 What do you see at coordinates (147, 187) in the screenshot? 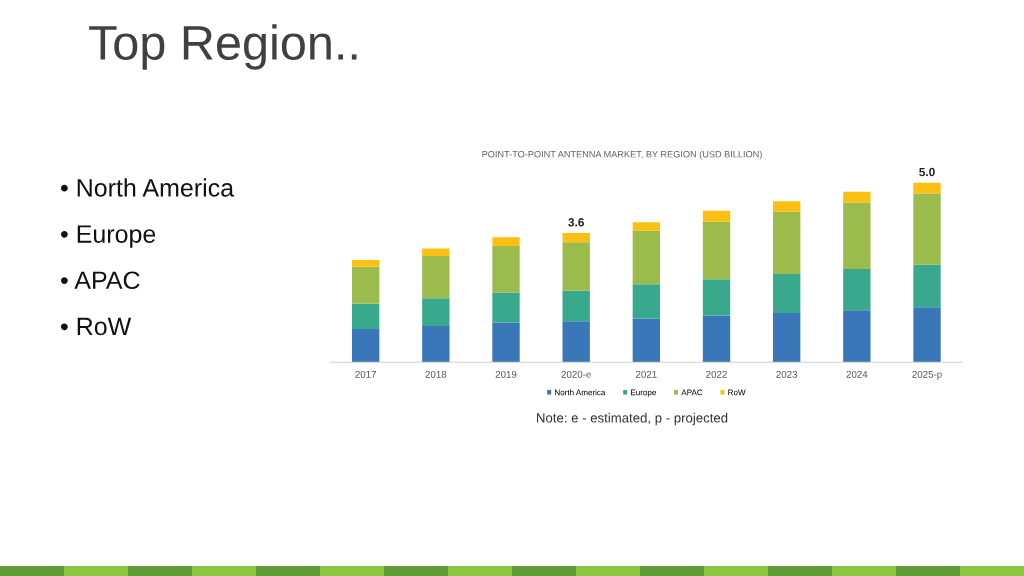
I see `text: • North America` at bounding box center [147, 187].